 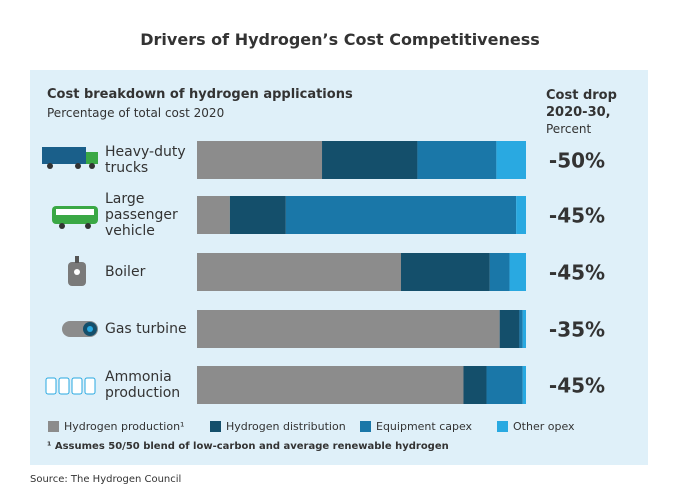 I want to click on category-label: Boiler, so click(x=125, y=272).